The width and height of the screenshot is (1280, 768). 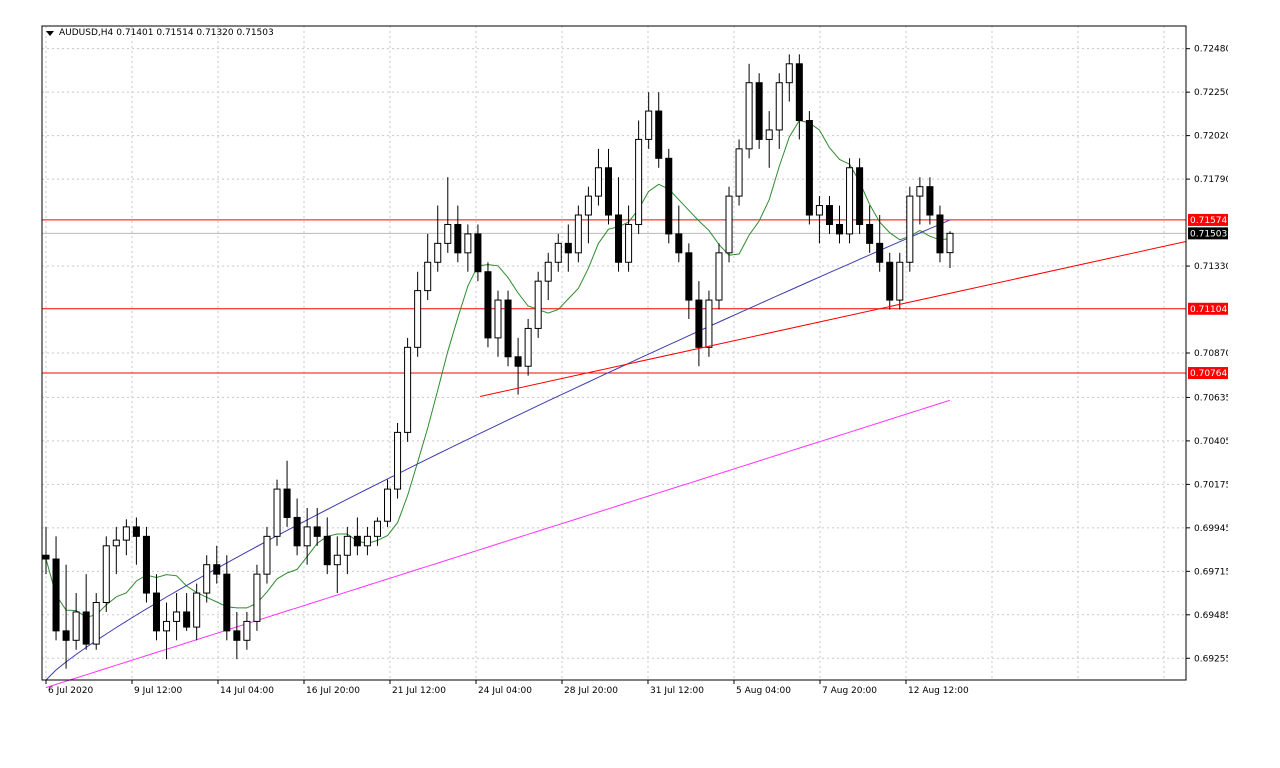 I want to click on y-tick-label: 0.70405, so click(x=1211, y=442).